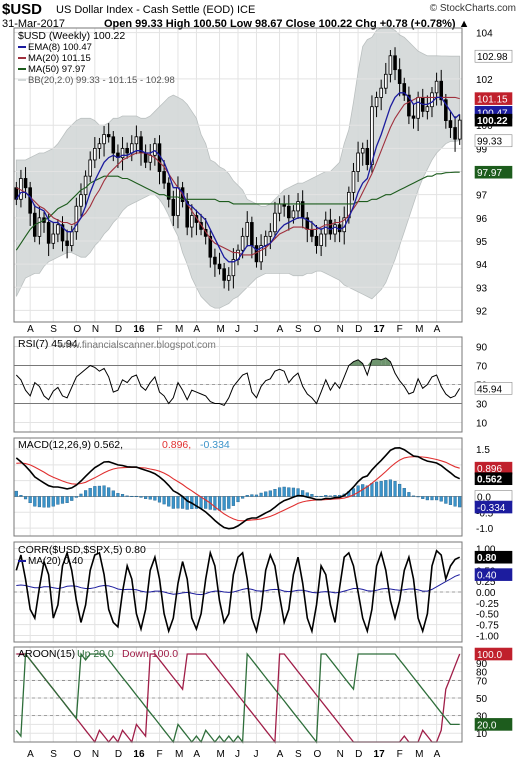 The image size is (520, 763). I want to click on macd-badge-3: -0.334, so click(491, 508).